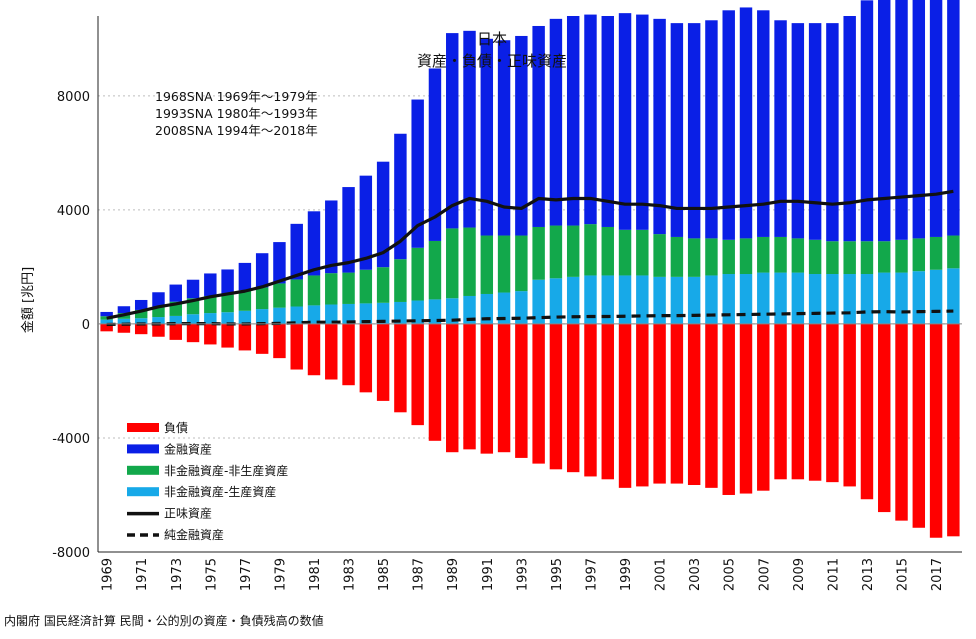 This screenshot has height=639, width=976. What do you see at coordinates (262, 270) in the screenshot?
I see `bar-金融資産-1978` at bounding box center [262, 270].